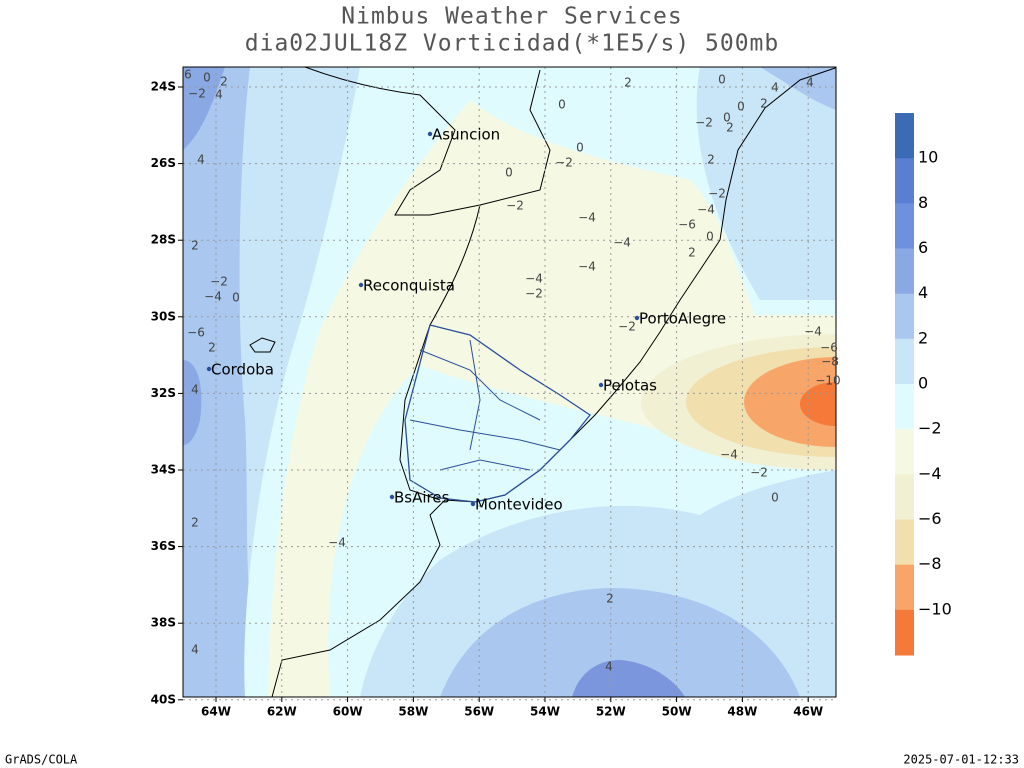  I want to click on colorbar-label: 0, so click(923, 383).